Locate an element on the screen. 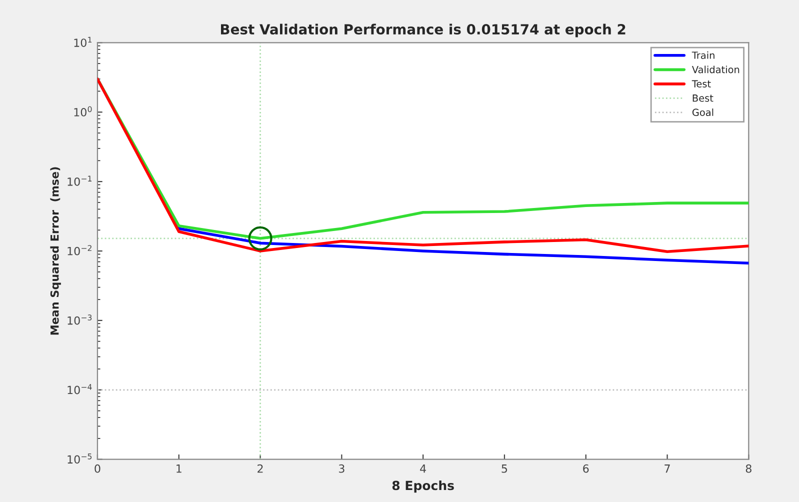 The width and height of the screenshot is (799, 502). x-tick-label: 6 is located at coordinates (586, 468).